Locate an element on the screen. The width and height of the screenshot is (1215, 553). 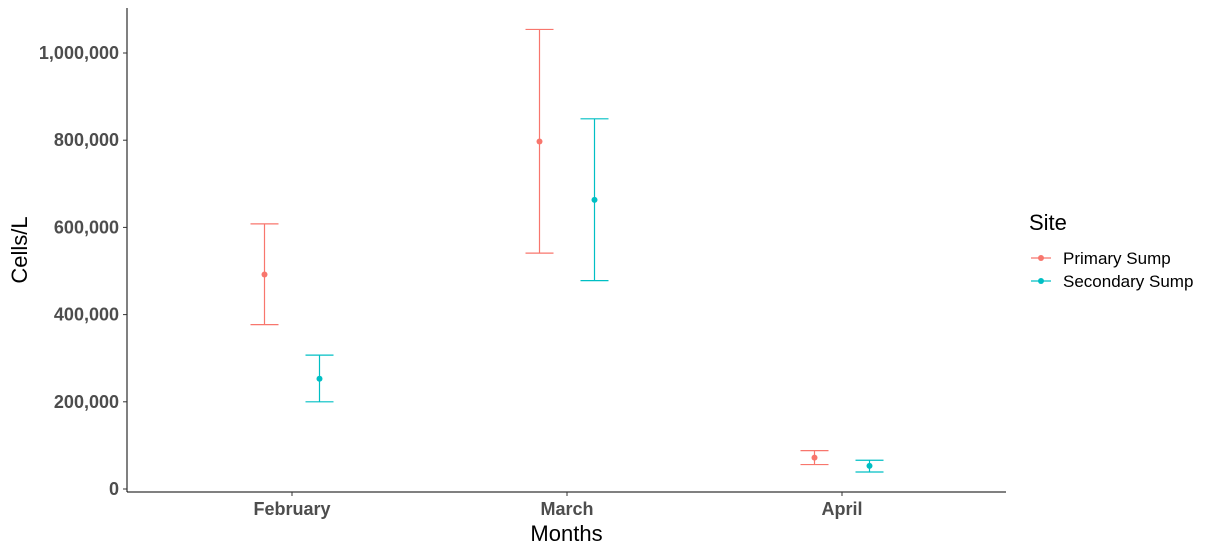
legend-item: Primary Sump is located at coordinates (1101, 258).